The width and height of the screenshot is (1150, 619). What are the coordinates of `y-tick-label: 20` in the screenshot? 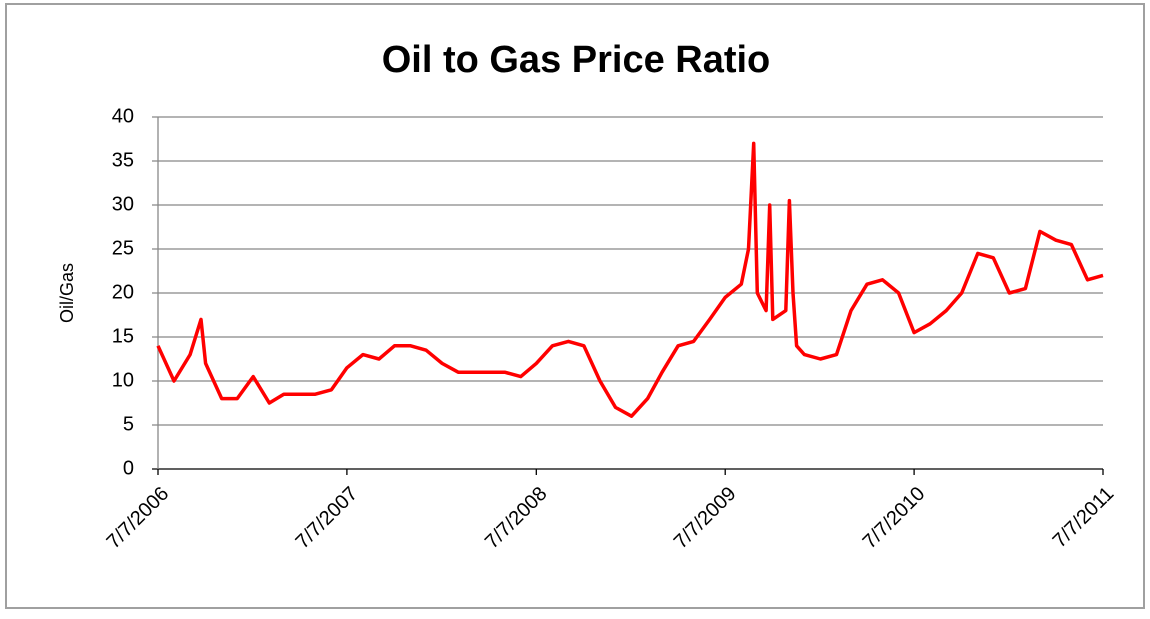 It's located at (123, 292).